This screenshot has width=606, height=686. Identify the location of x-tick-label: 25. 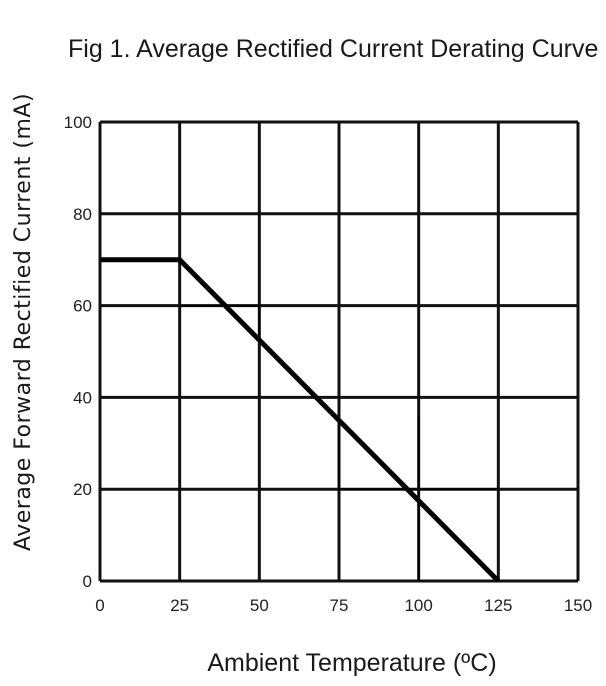
(179, 605).